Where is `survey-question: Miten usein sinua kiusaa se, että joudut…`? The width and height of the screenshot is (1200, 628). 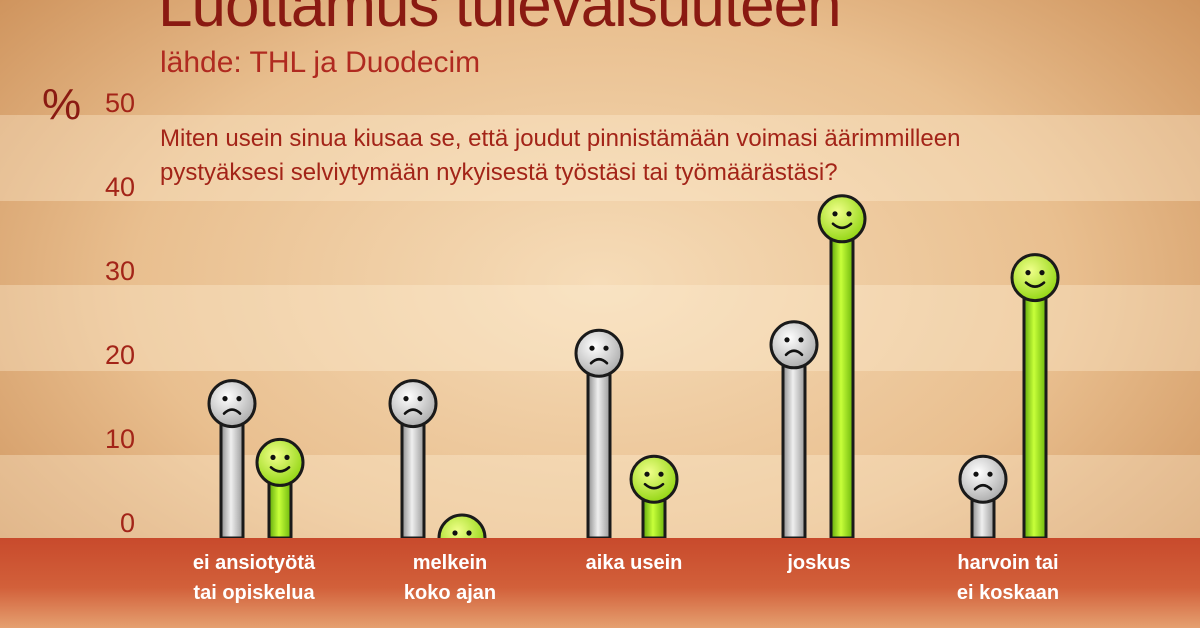
survey-question: Miten usein sinua kiusaa se, että joudut… is located at coordinates (660, 156).